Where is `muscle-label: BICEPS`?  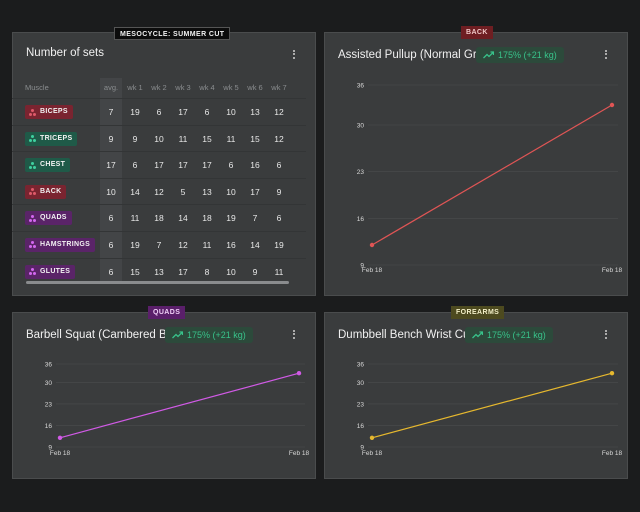
muscle-label: BICEPS is located at coordinates (54, 111).